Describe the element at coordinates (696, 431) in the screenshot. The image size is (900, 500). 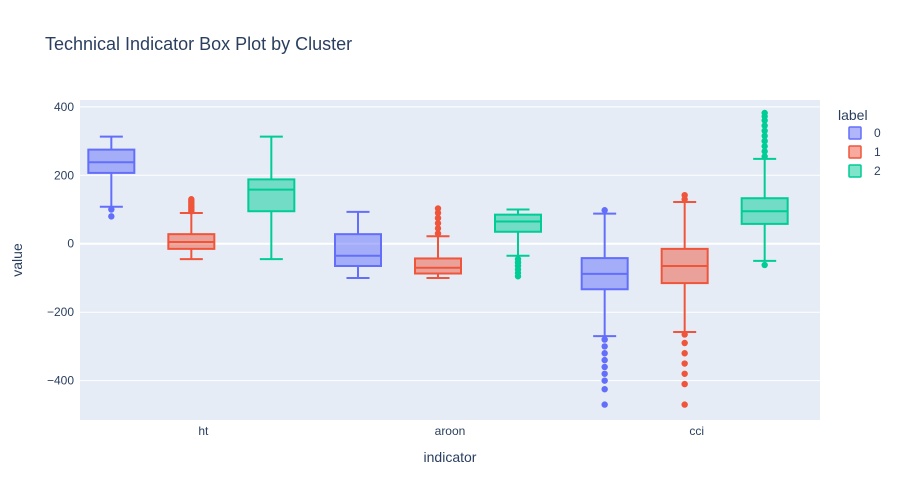
I see `x-tick-label: cci` at that location.